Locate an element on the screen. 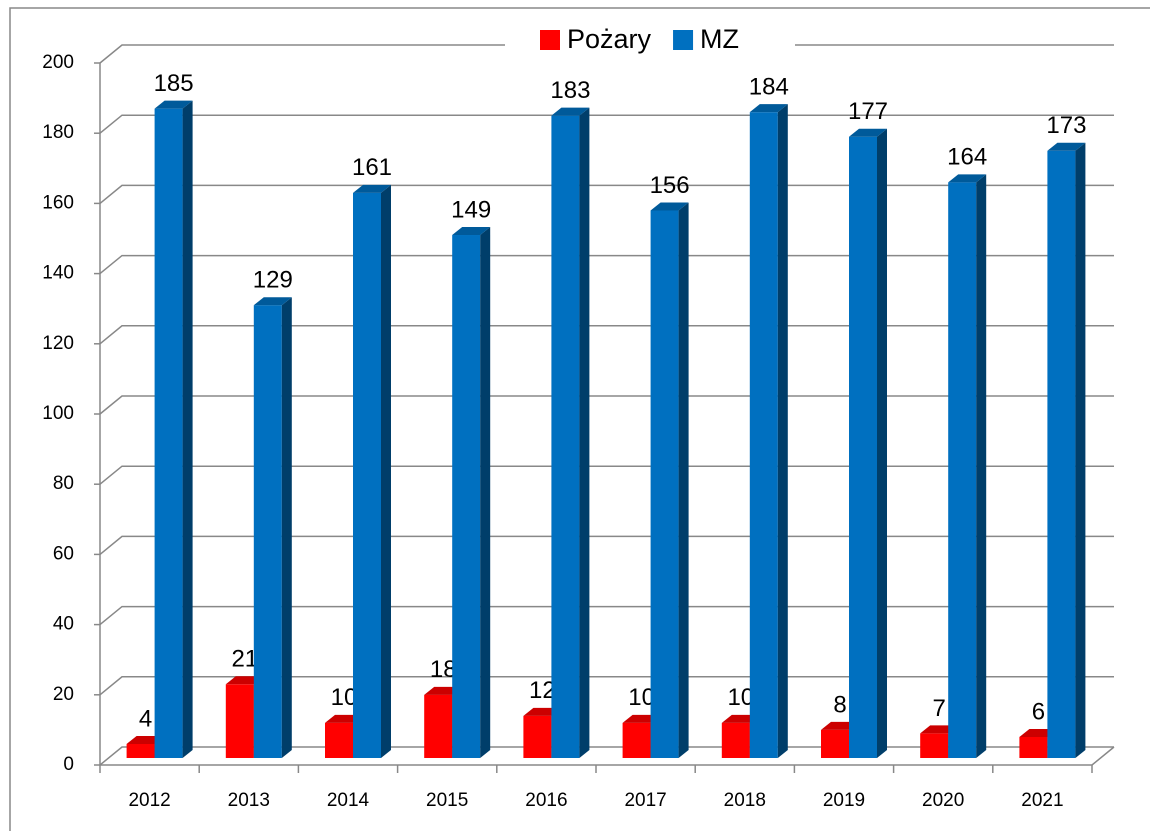 This screenshot has width=1150, height=831. y-tick-label: 60 is located at coordinates (63, 553).